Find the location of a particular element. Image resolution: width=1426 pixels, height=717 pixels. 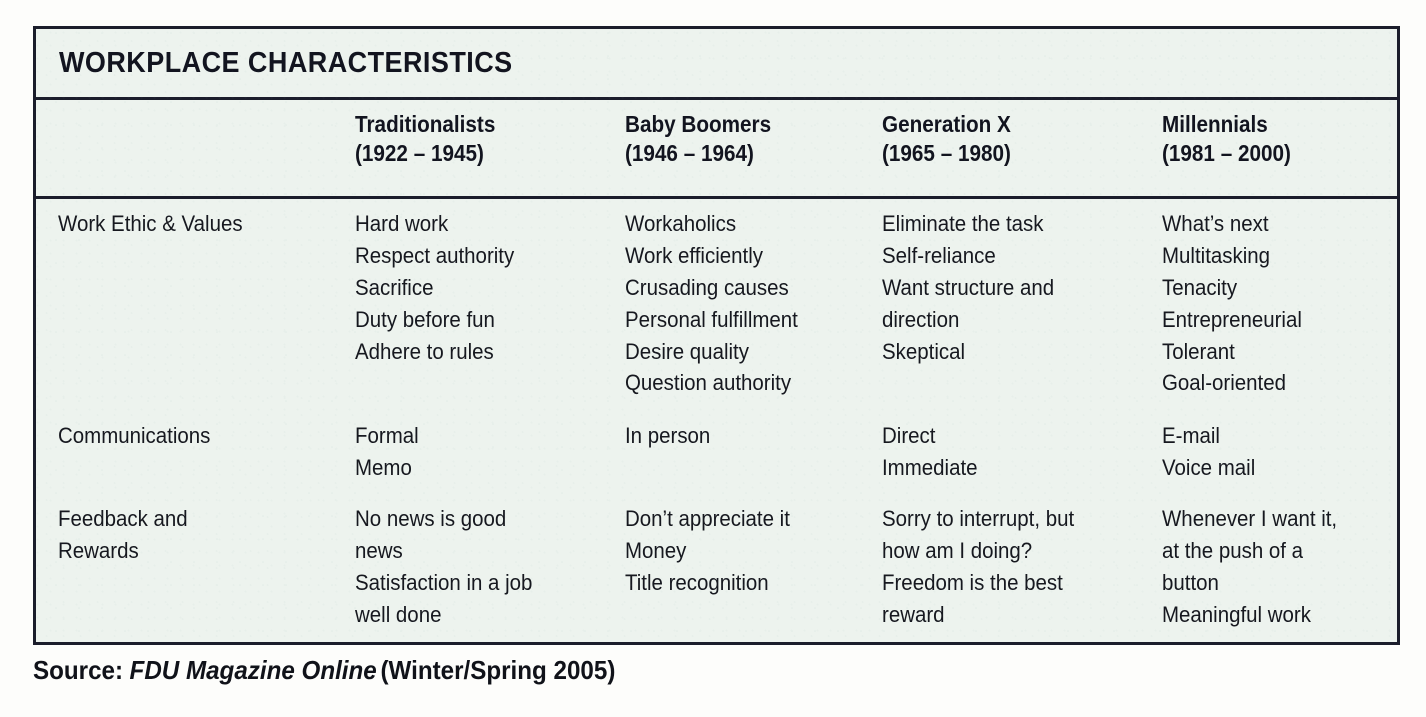

cell-text: In person is located at coordinates (668, 435).